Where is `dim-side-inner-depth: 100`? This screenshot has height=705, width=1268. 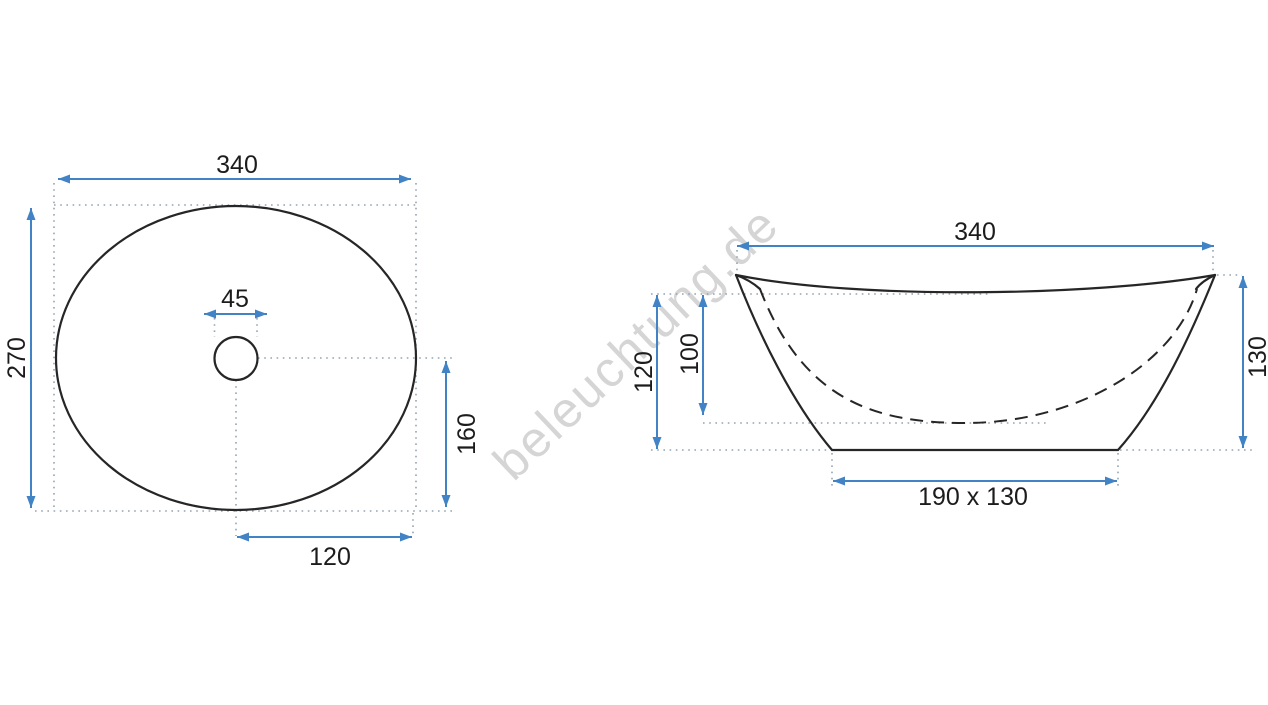 dim-side-inner-depth: 100 is located at coordinates (692, 355).